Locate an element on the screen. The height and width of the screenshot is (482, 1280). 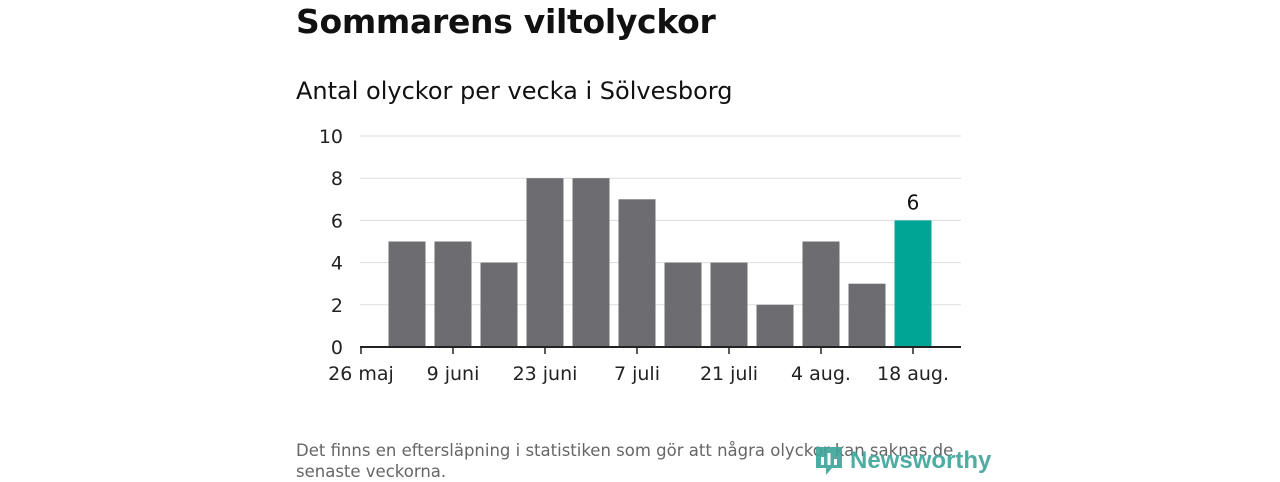
data-label: 6 is located at coordinates (913, 202).